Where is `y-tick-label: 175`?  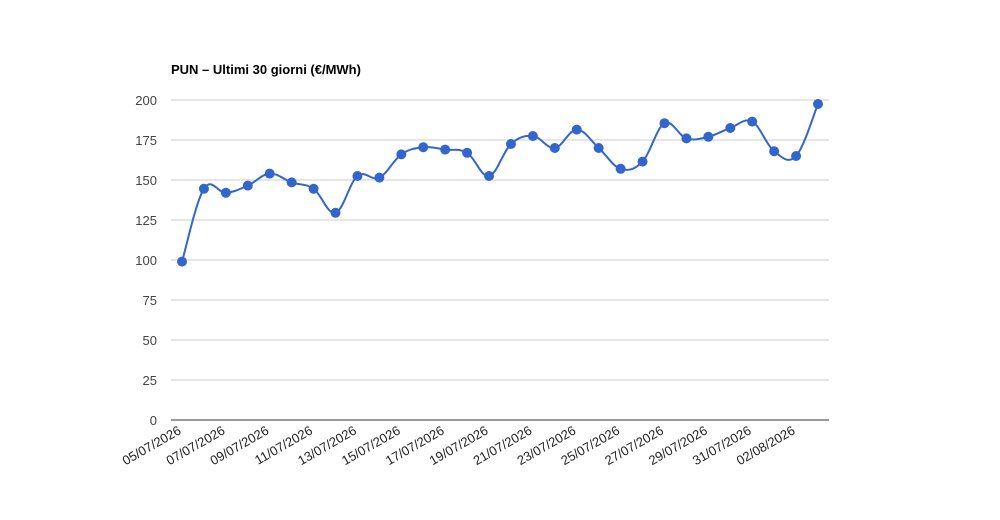
y-tick-label: 175 is located at coordinates (146, 140).